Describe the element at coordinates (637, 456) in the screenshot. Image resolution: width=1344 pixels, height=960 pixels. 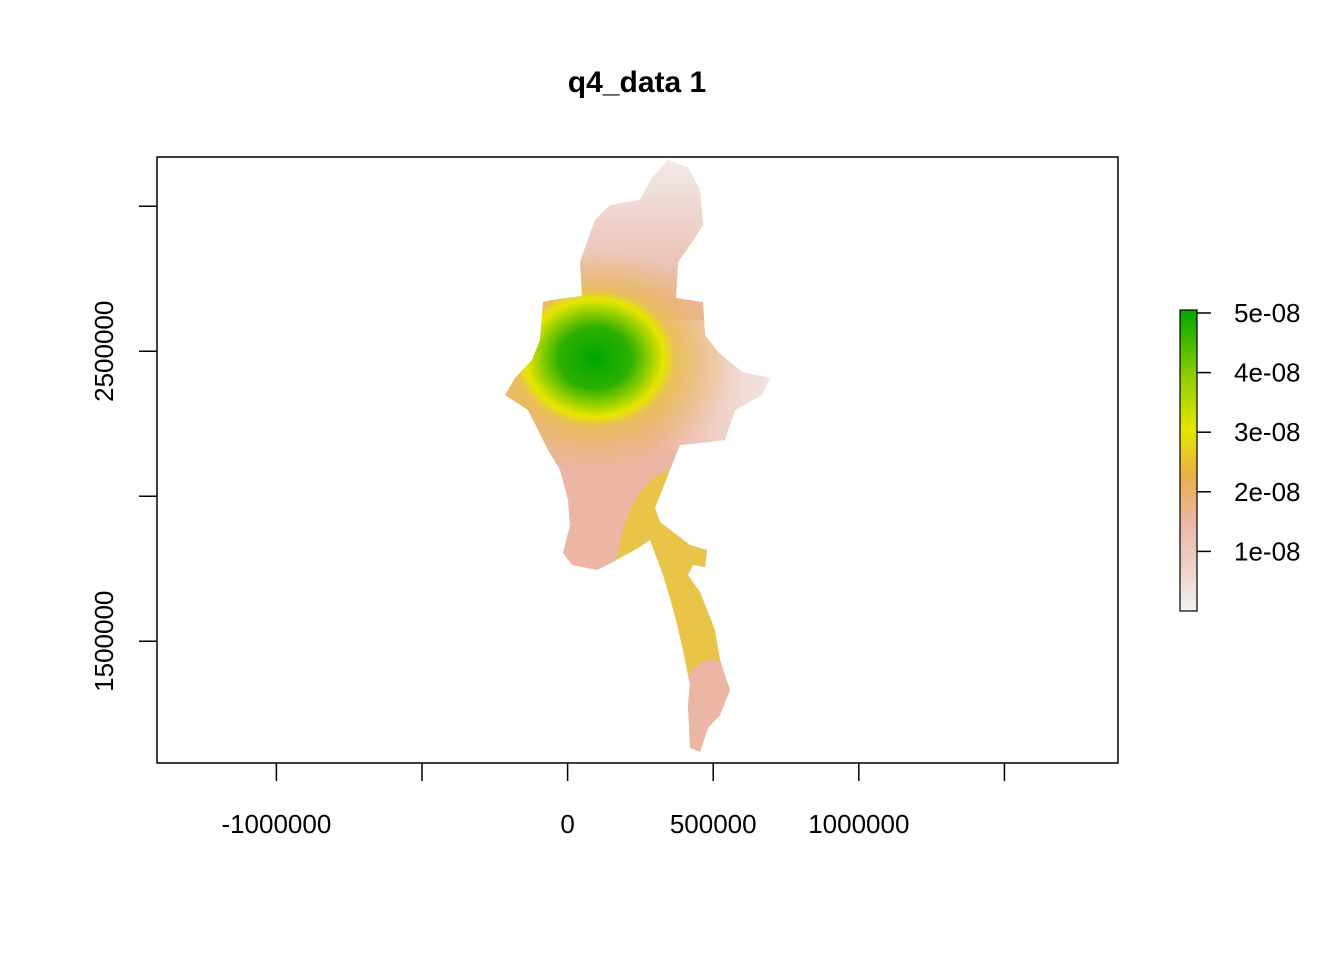
I see `density-raster` at that location.